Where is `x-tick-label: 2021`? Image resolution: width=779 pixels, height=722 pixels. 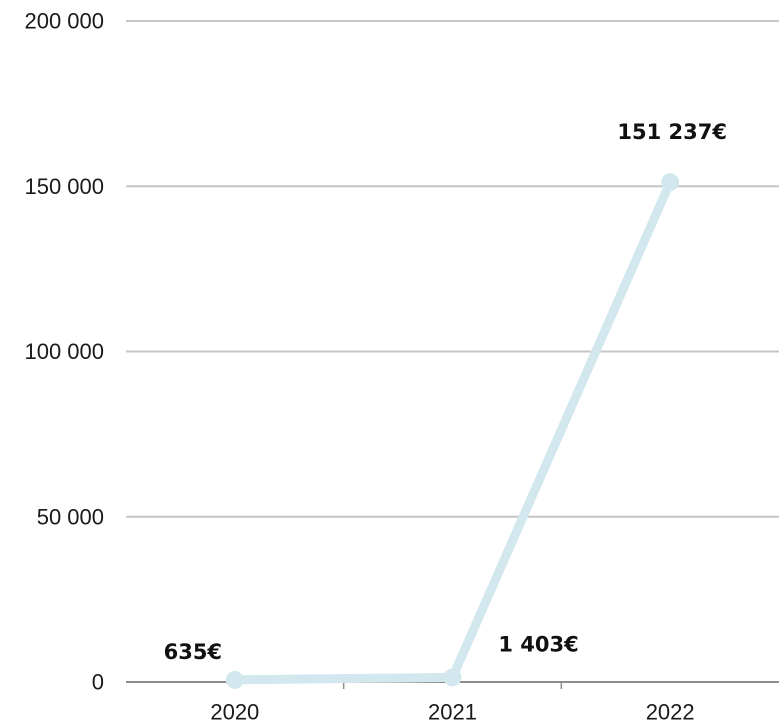
x-tick-label: 2021 is located at coordinates (452, 711).